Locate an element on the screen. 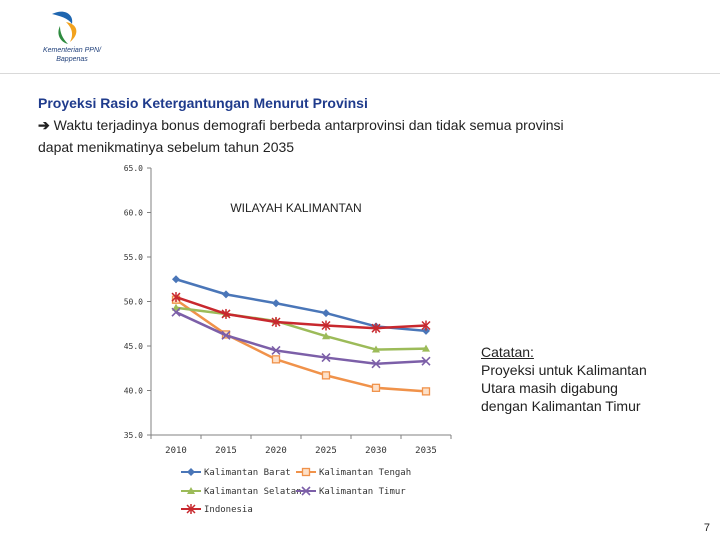 The height and width of the screenshot is (540, 720). legend-entry: Kalimantan Tengah is located at coordinates (353, 472).